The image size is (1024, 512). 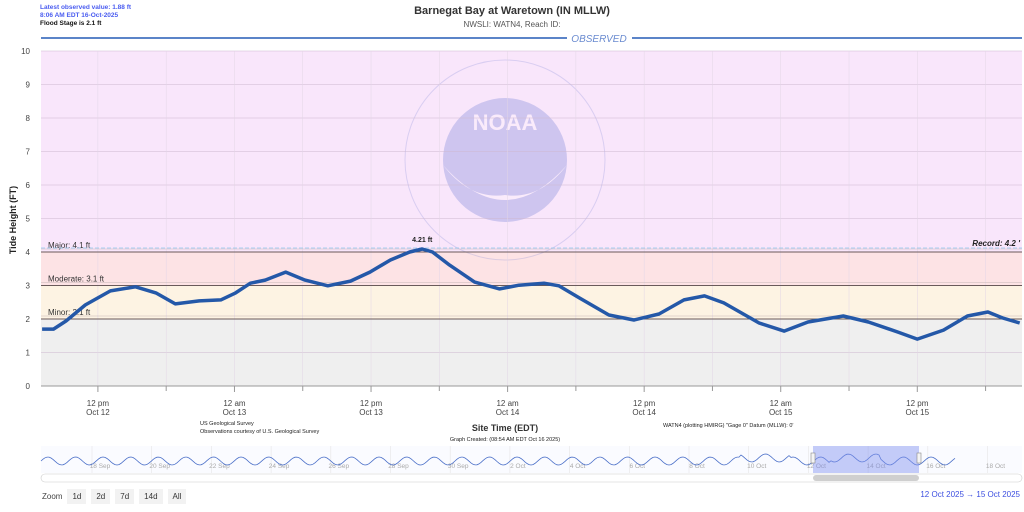 I want to click on y-tick-label: 2, so click(x=28, y=319).